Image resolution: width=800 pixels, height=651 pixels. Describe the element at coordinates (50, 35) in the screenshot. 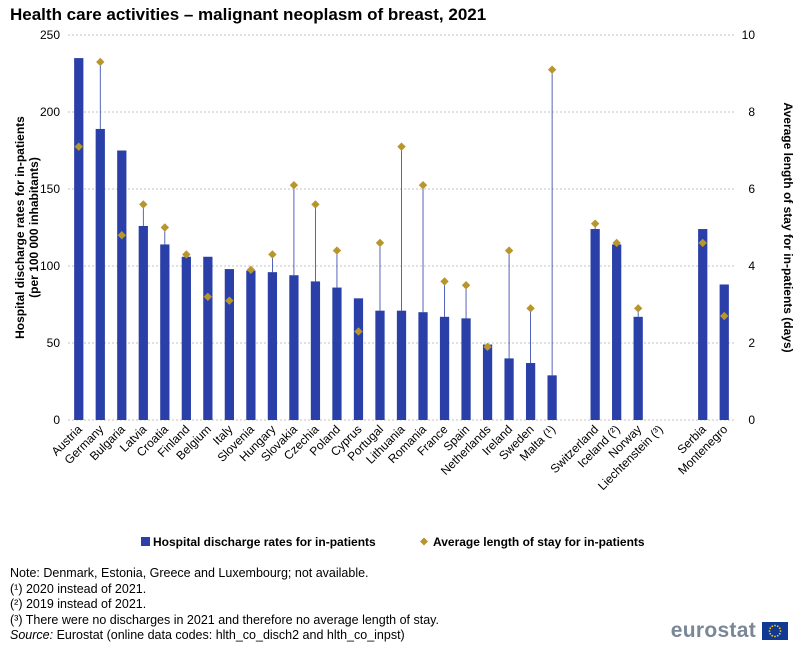

I see `y-tick-label-left: 250` at that location.